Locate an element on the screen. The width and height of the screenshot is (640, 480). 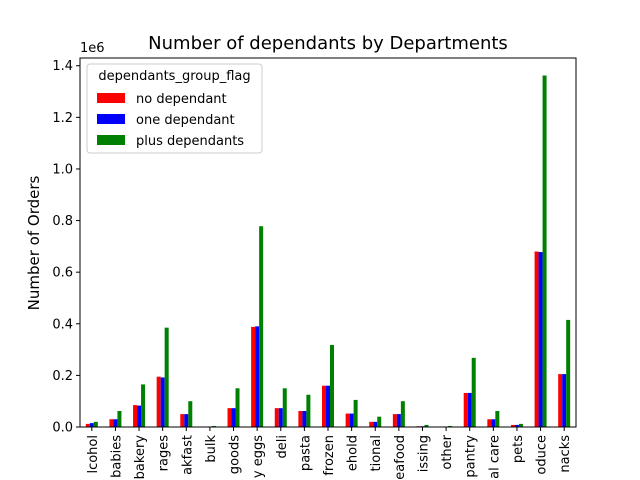
x-tick-label: frozen is located at coordinates (329, 455).